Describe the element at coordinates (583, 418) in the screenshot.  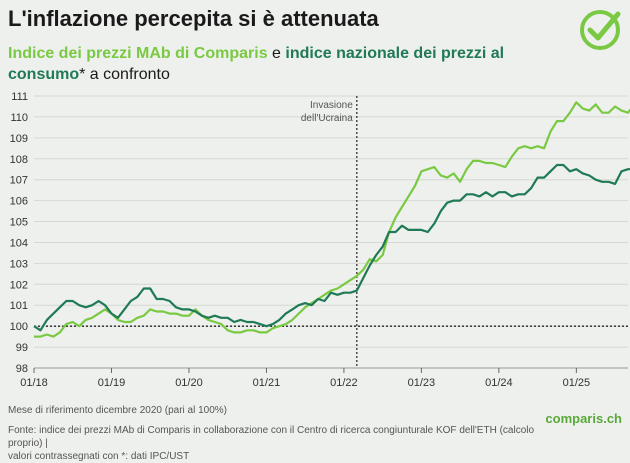
I see `brand-logo: comparis.ch` at that location.